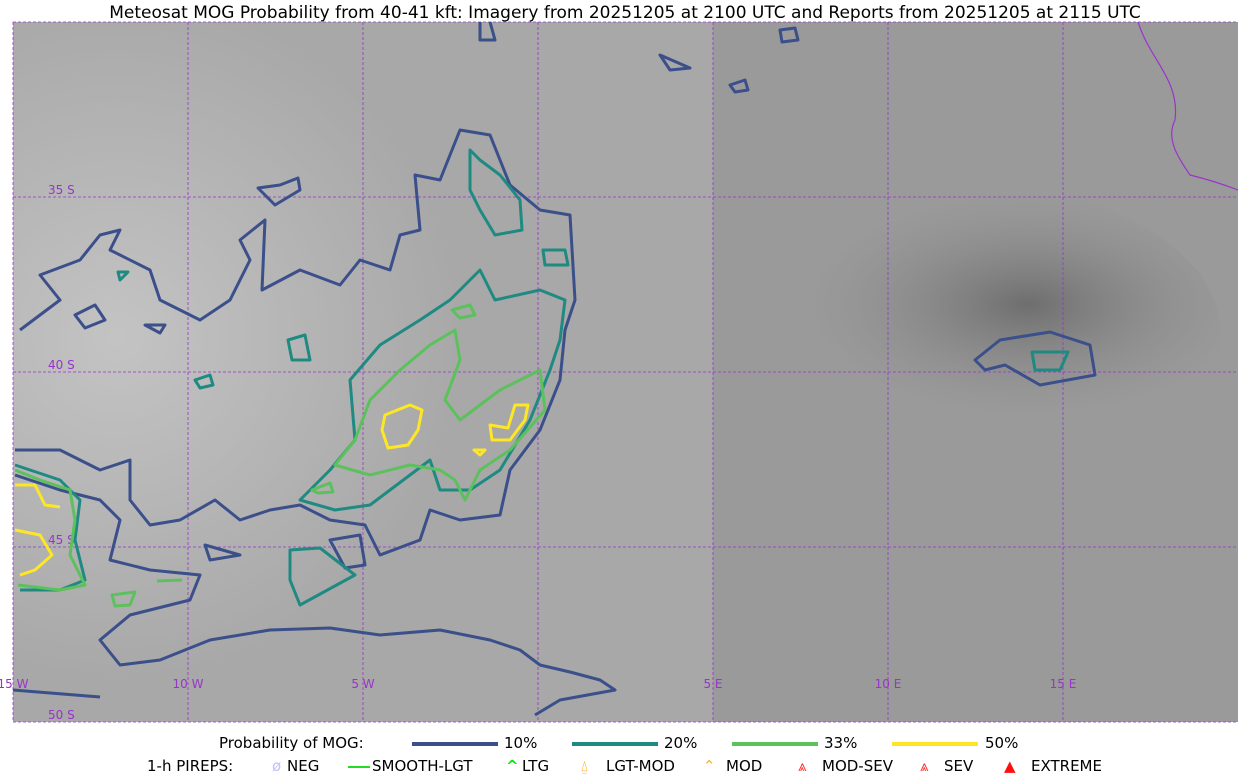  Describe the element at coordinates (190, 766) in the screenshot. I see `pireps-legend-title: 1-h PIREPS:` at that location.